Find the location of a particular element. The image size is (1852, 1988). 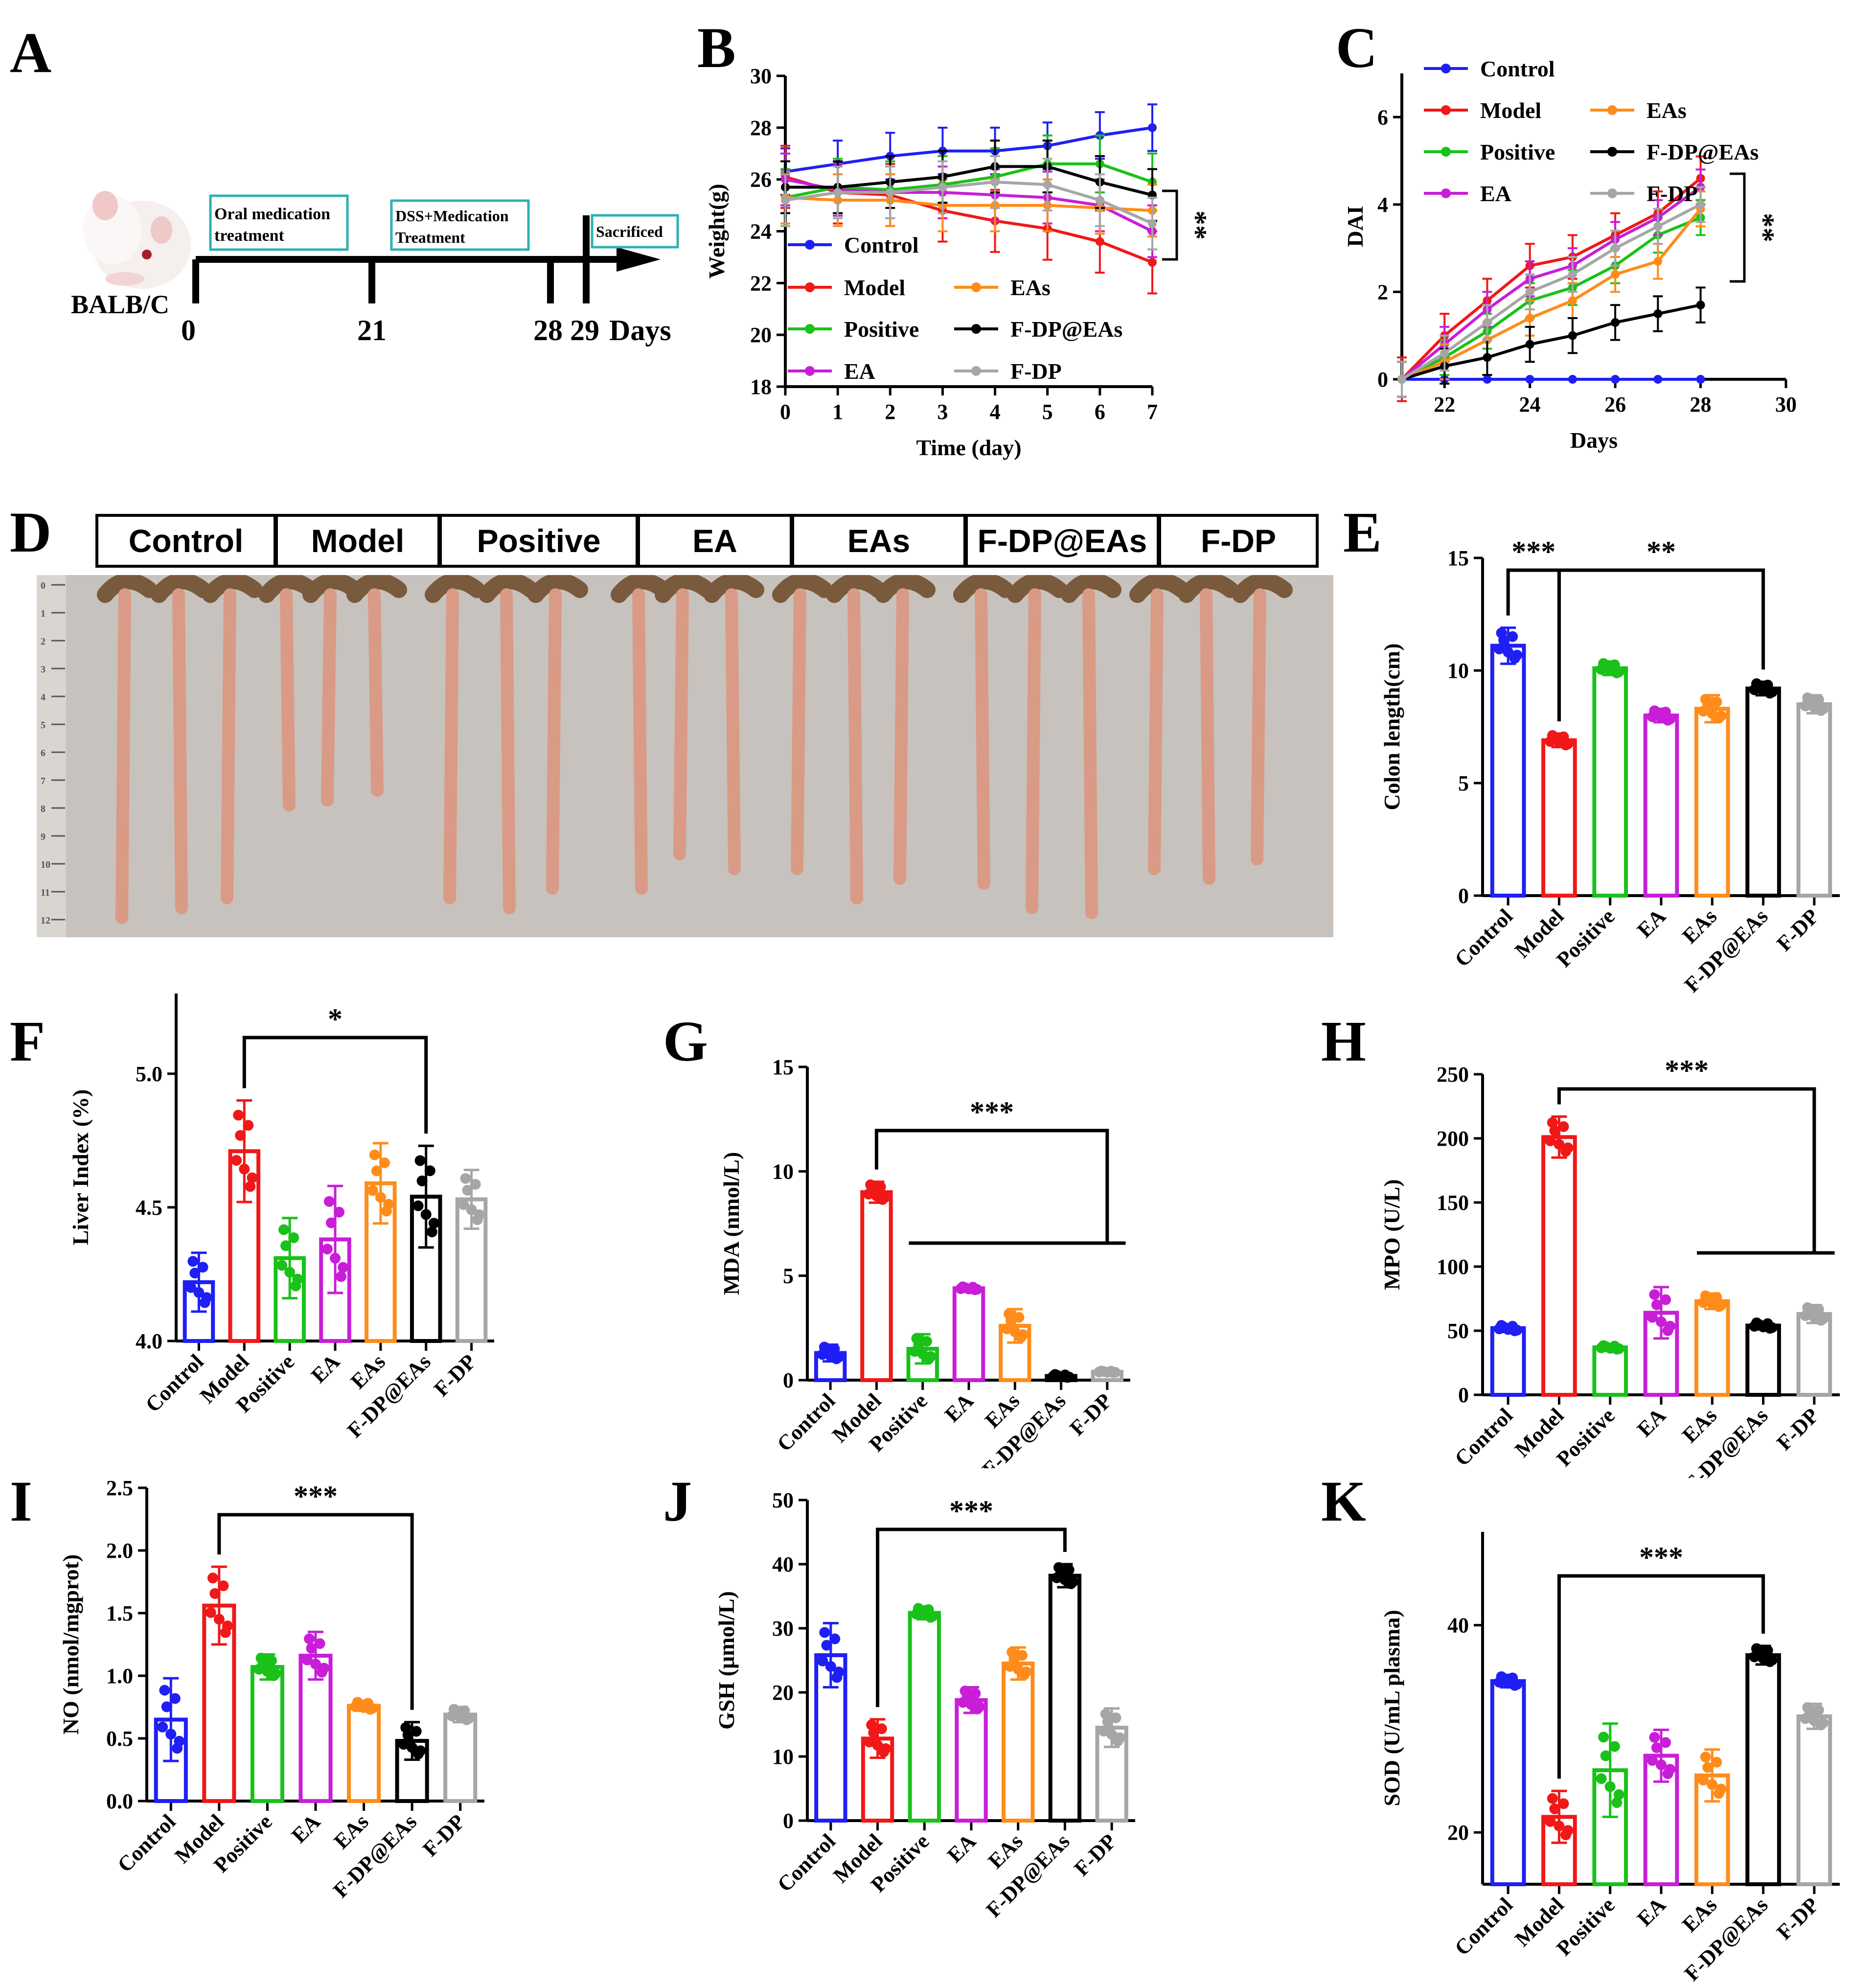

bar-F-DP@EAs is located at coordinates (1763, 1769).